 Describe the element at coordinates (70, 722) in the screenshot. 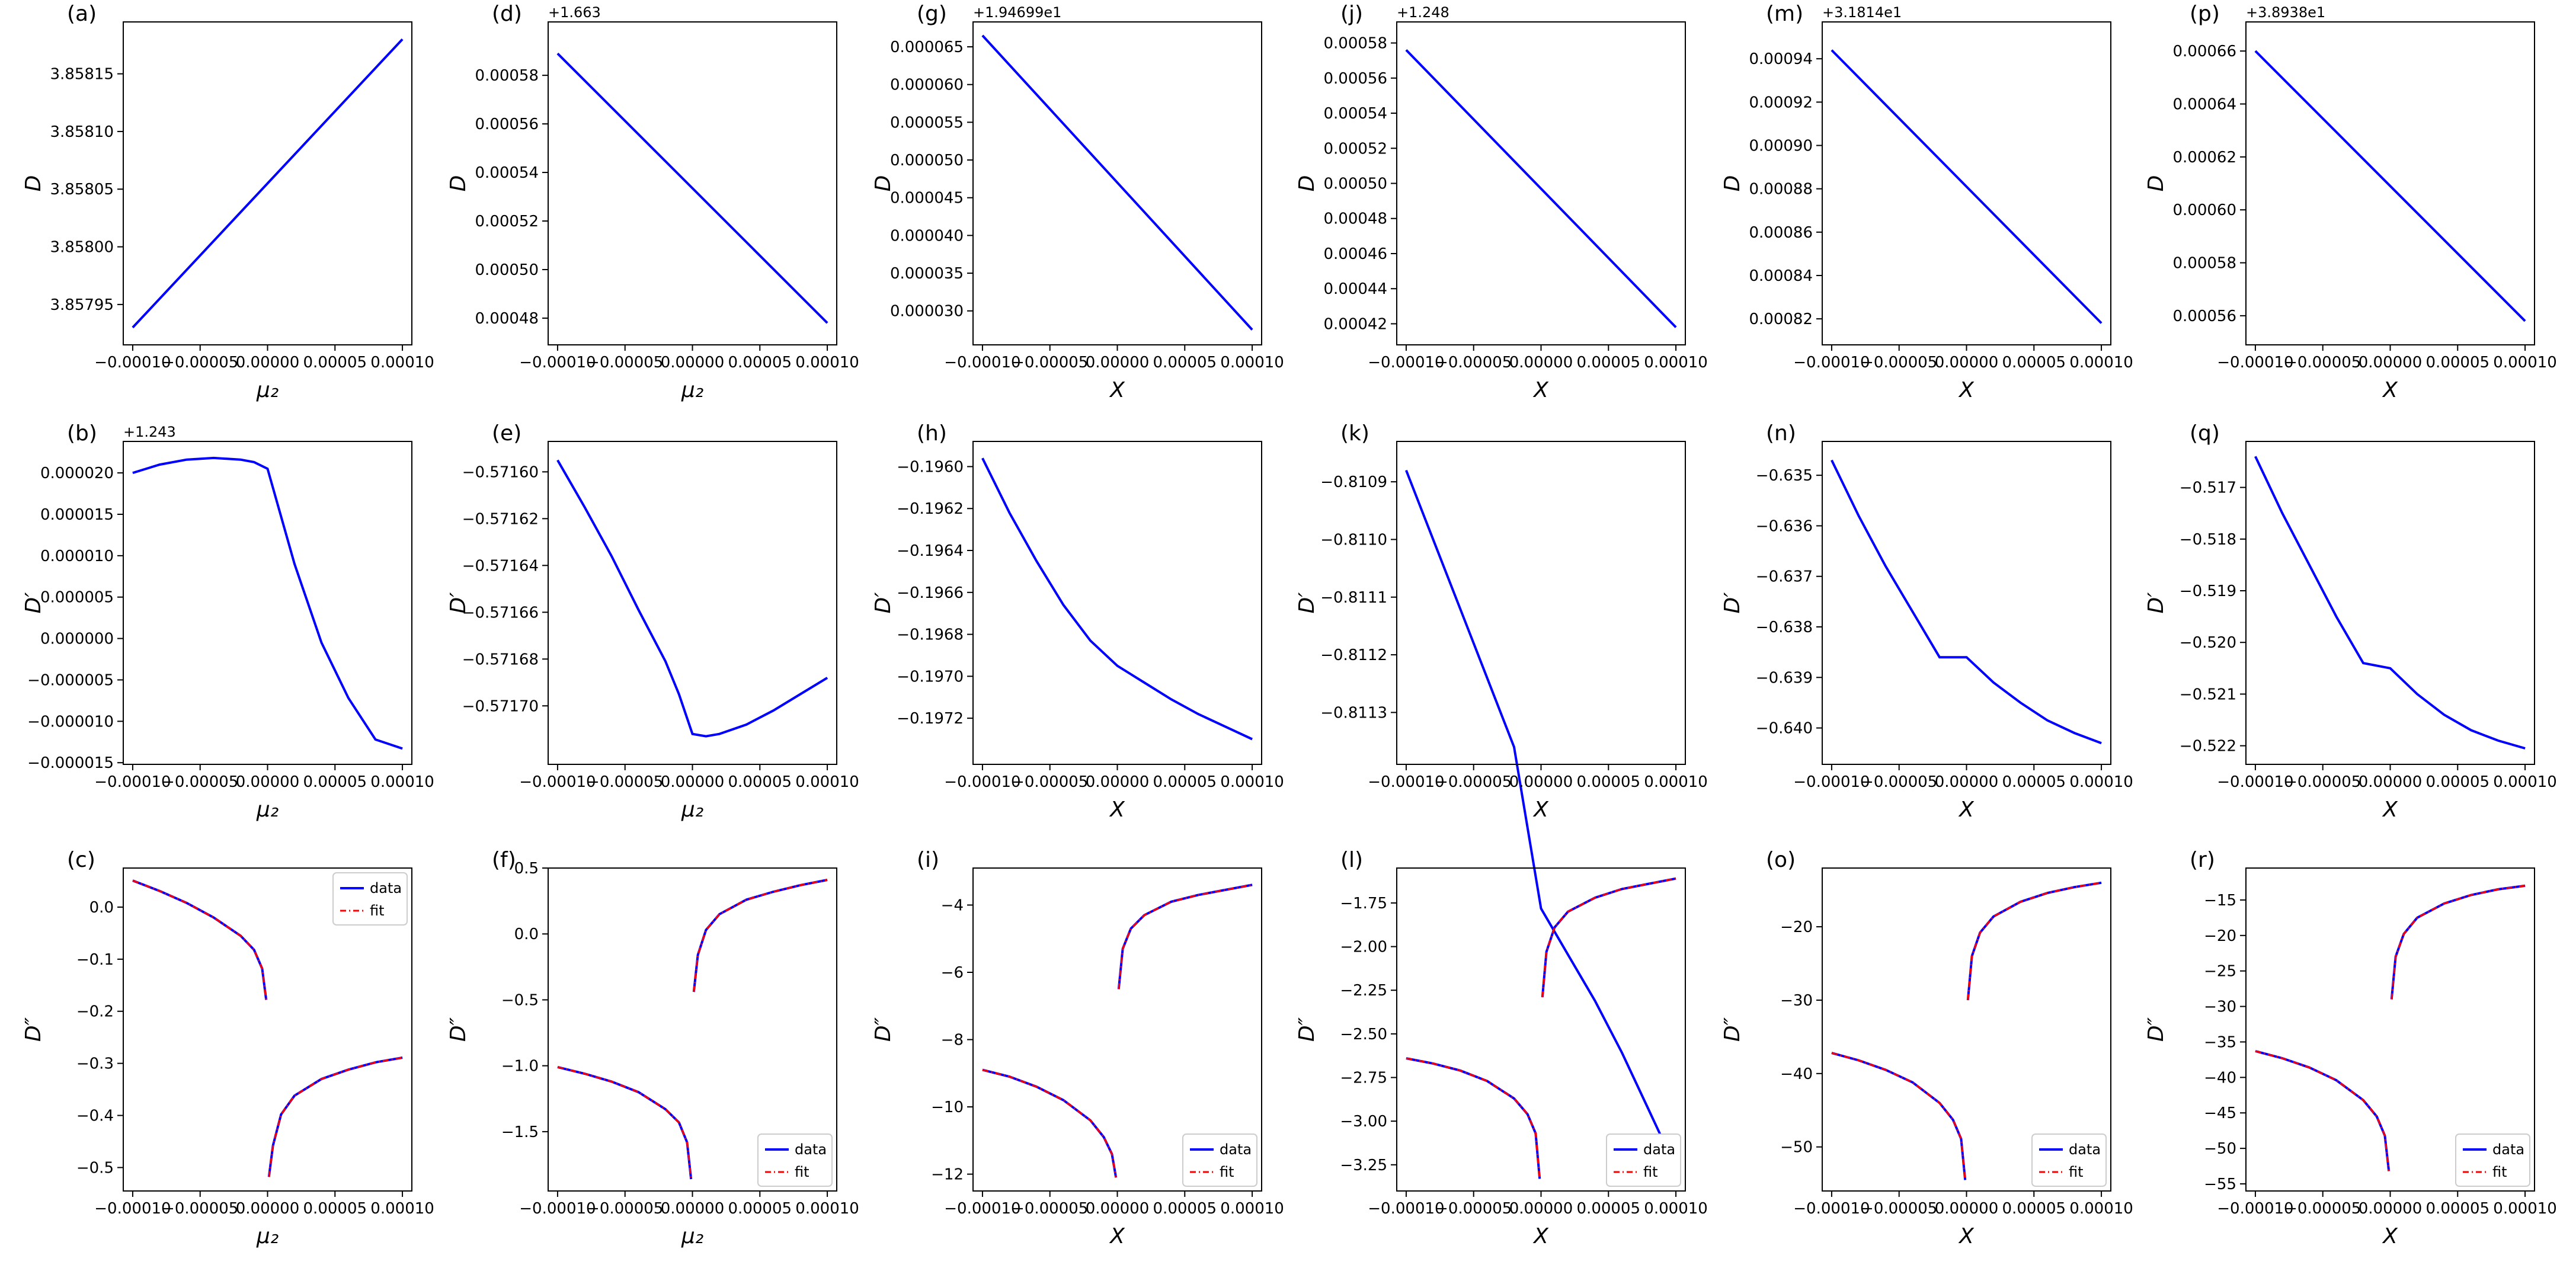

I see `y-tick-label-b-1: −0.000010` at that location.